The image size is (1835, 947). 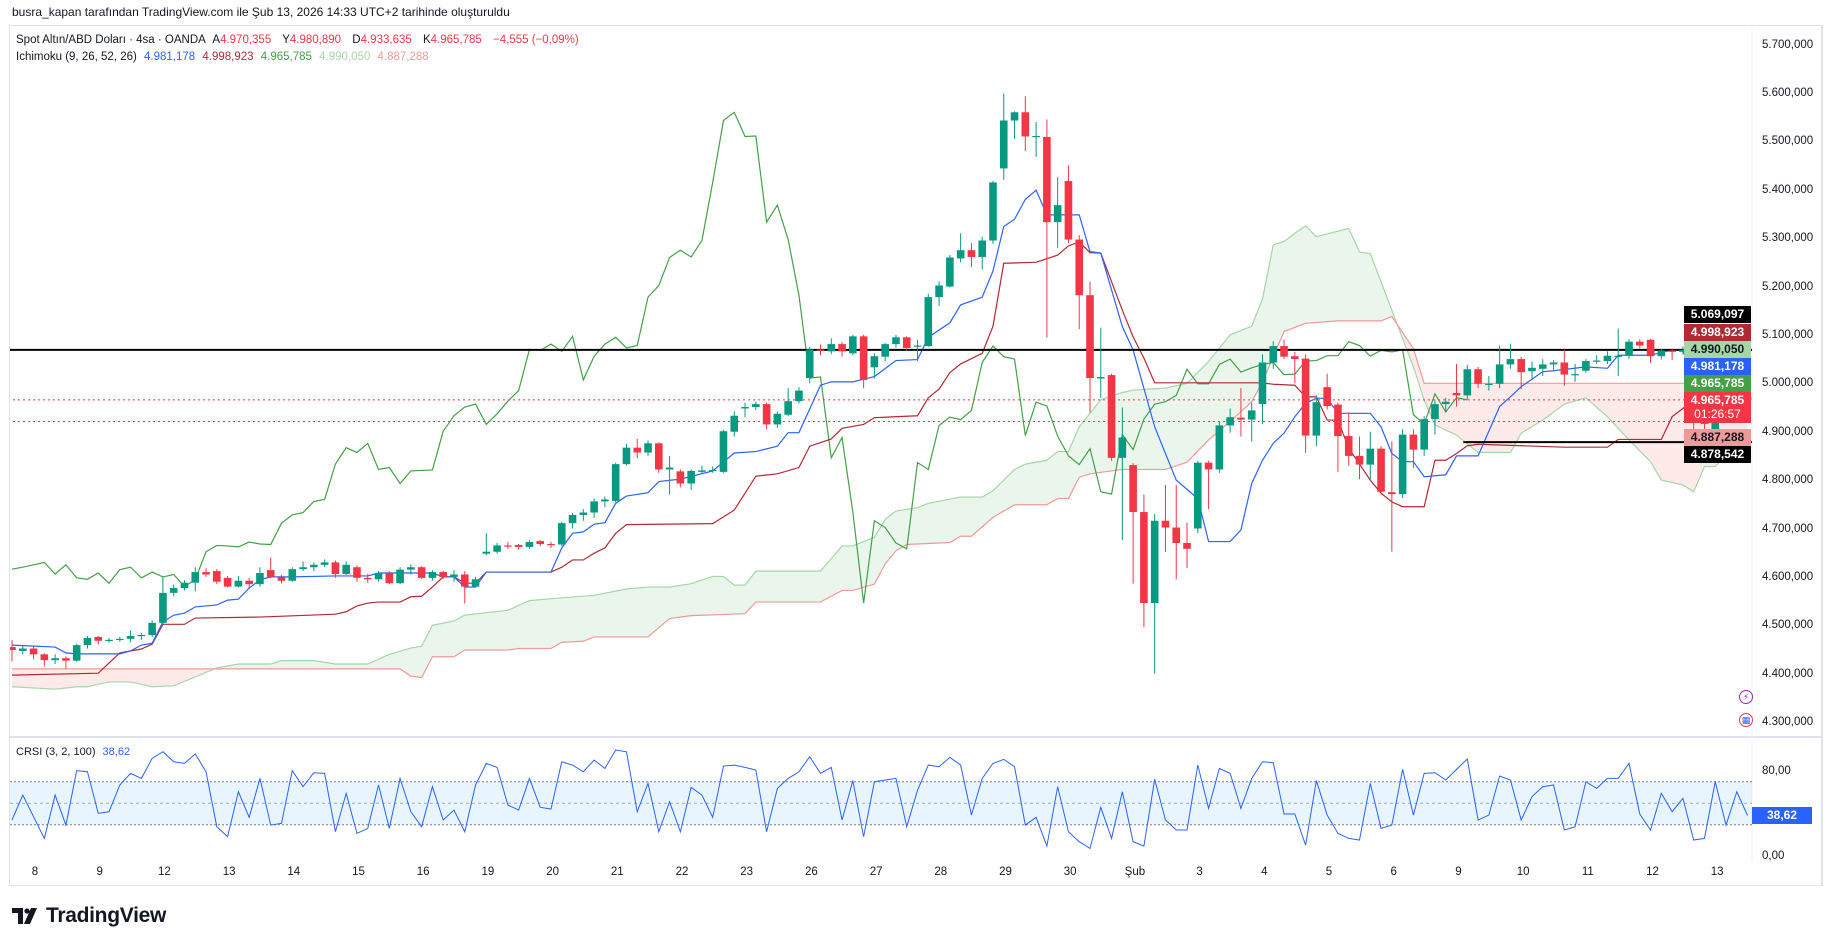 I want to click on crsi-pane, so click(x=881, y=799).